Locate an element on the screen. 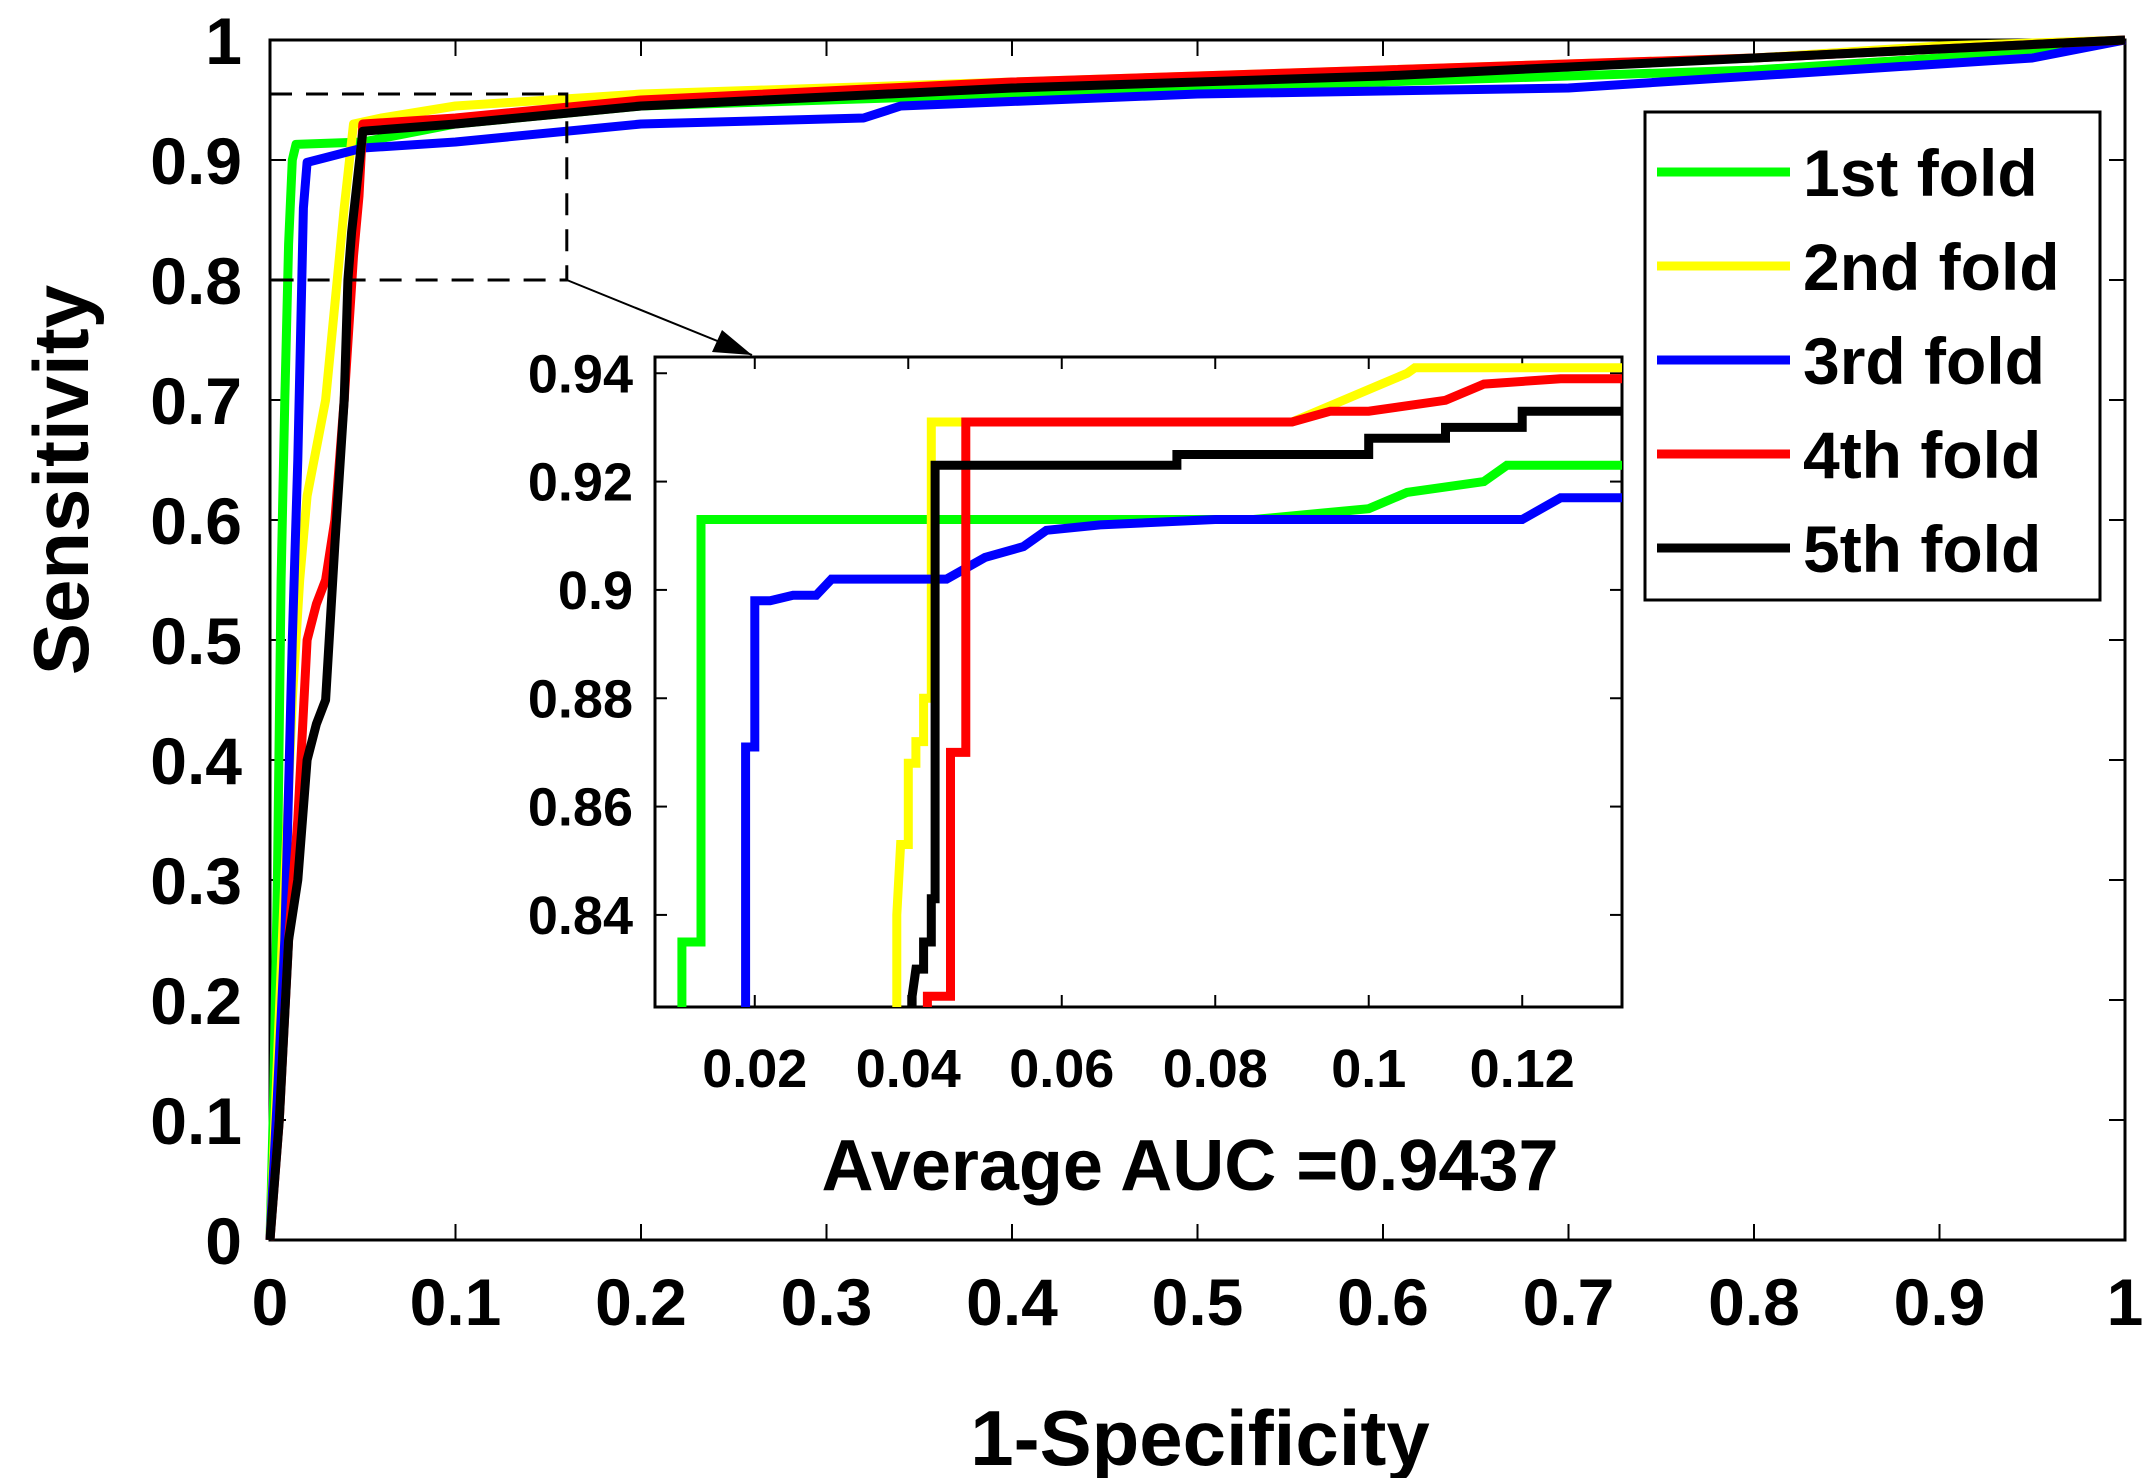 The height and width of the screenshot is (1483, 2144). inset-y-tick-label: 0.9 is located at coordinates (595, 591).